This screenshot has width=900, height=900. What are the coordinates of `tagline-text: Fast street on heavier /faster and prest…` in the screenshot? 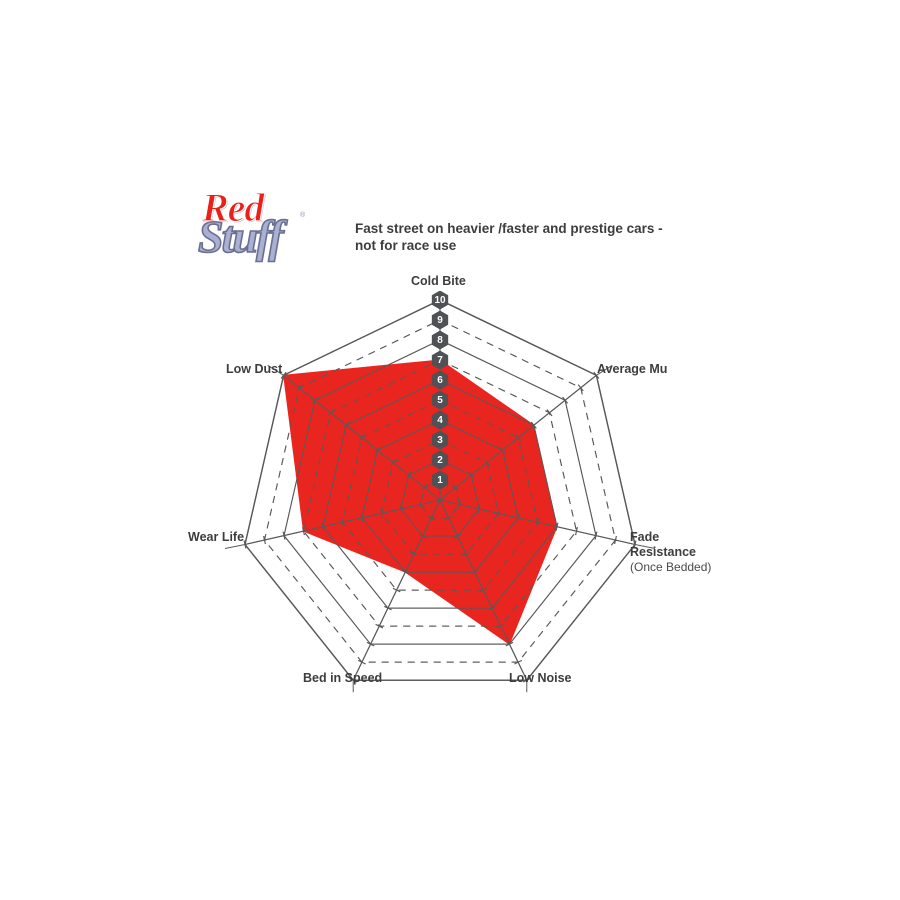 It's located at (509, 237).